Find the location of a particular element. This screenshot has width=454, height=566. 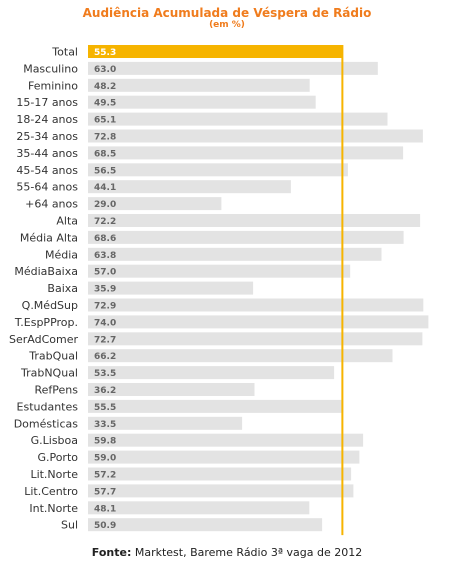

category-label: Alta is located at coordinates (67, 221).